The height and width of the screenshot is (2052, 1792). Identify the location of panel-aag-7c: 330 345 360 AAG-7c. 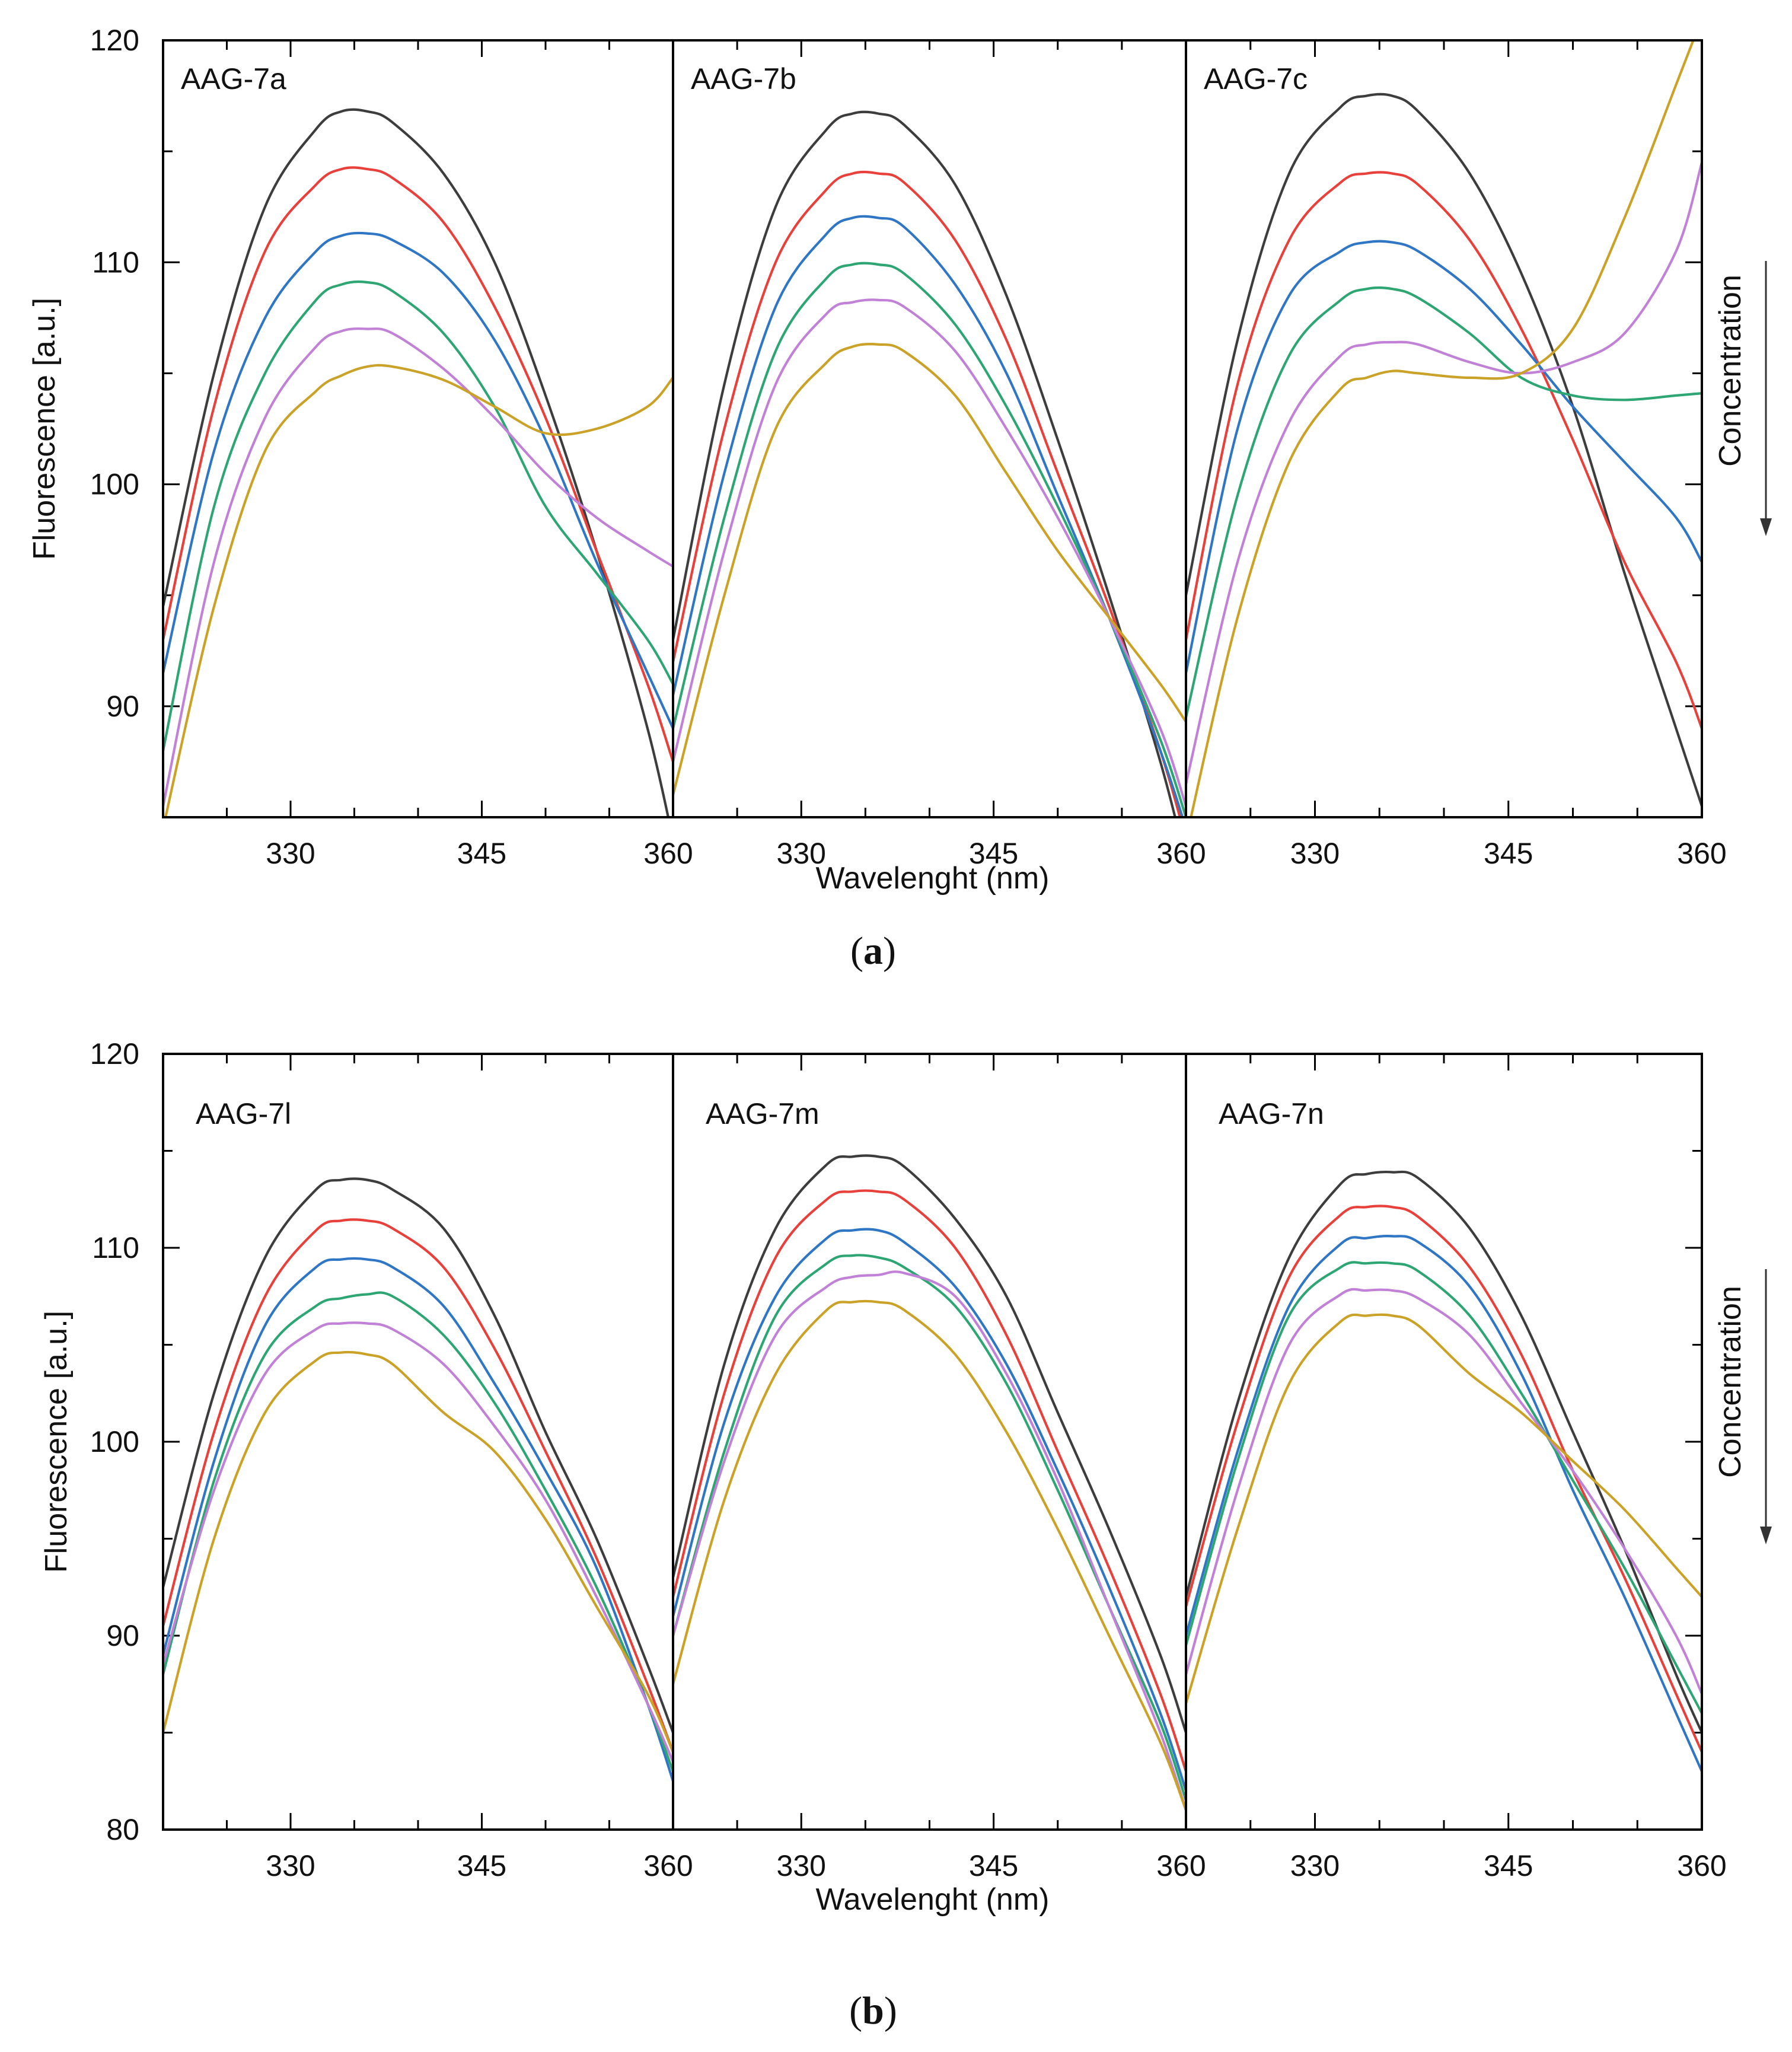
(1455, 455).